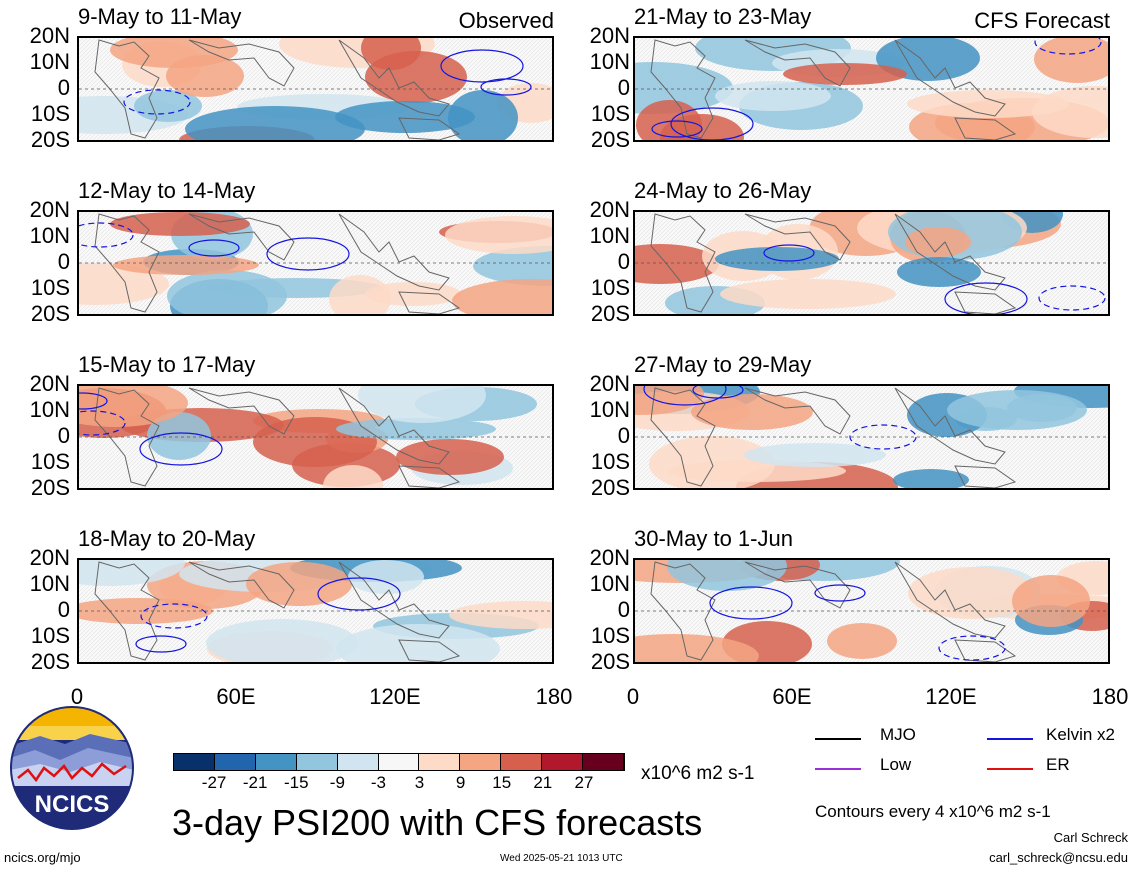 This screenshot has height=872, width=1135. Describe the element at coordinates (160, 16) in the screenshot. I see `panel-title: 9-May to 11-May` at that location.